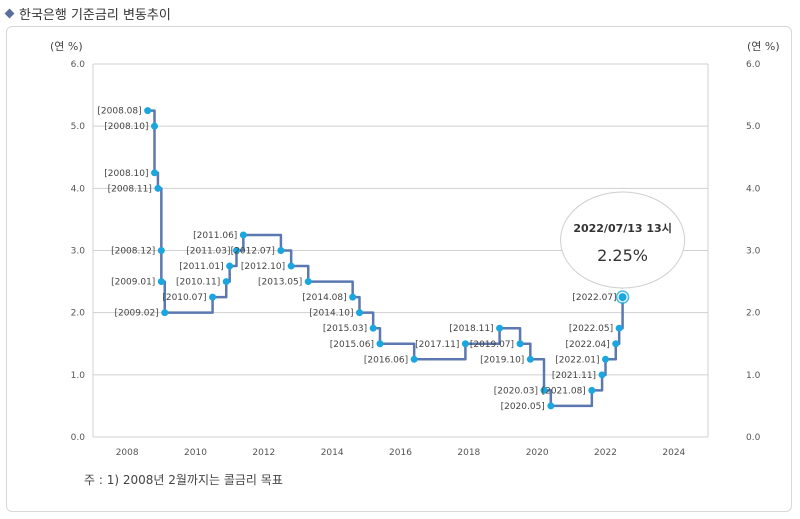 Image resolution: width=800 pixels, height=519 pixels. Describe the element at coordinates (574, 376) in the screenshot. I see `data-label: [2021.11]` at that location.